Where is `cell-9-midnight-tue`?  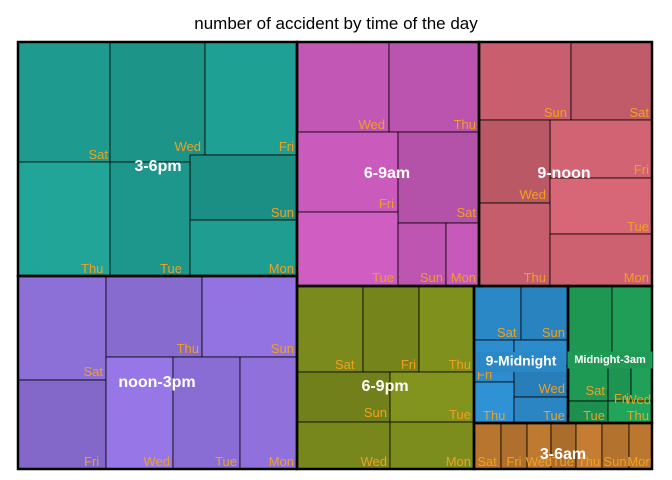
cell-9-midnight-tue is located at coordinates (541, 410).